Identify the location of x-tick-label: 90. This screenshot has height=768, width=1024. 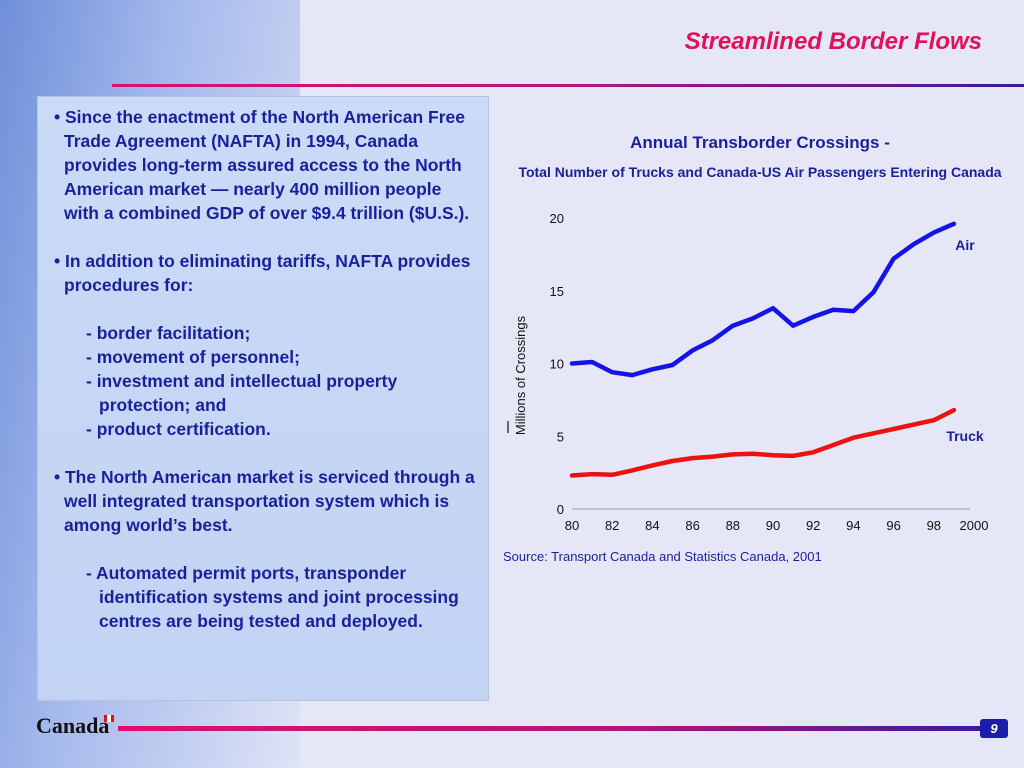
(773, 525).